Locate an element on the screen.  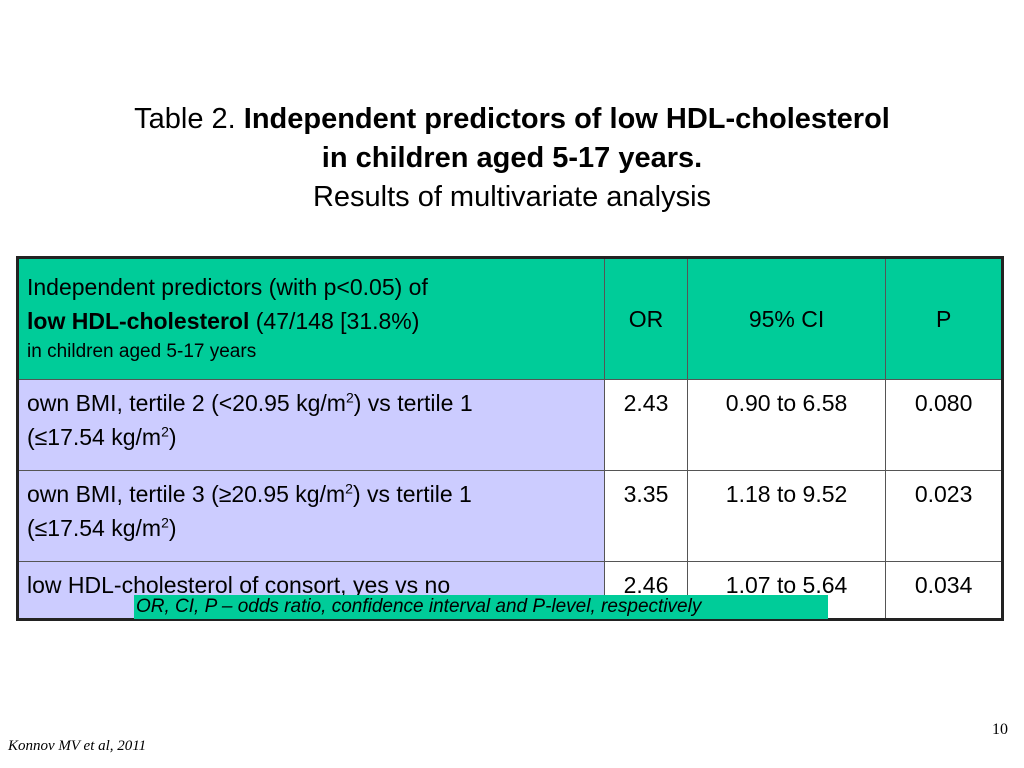
row-p: 0.034 is located at coordinates (944, 590).